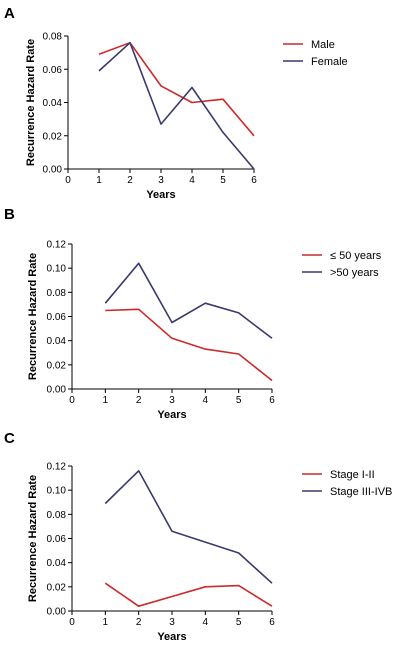  Describe the element at coordinates (354, 273) in the screenshot. I see `legend-label-2: >50 years` at that location.